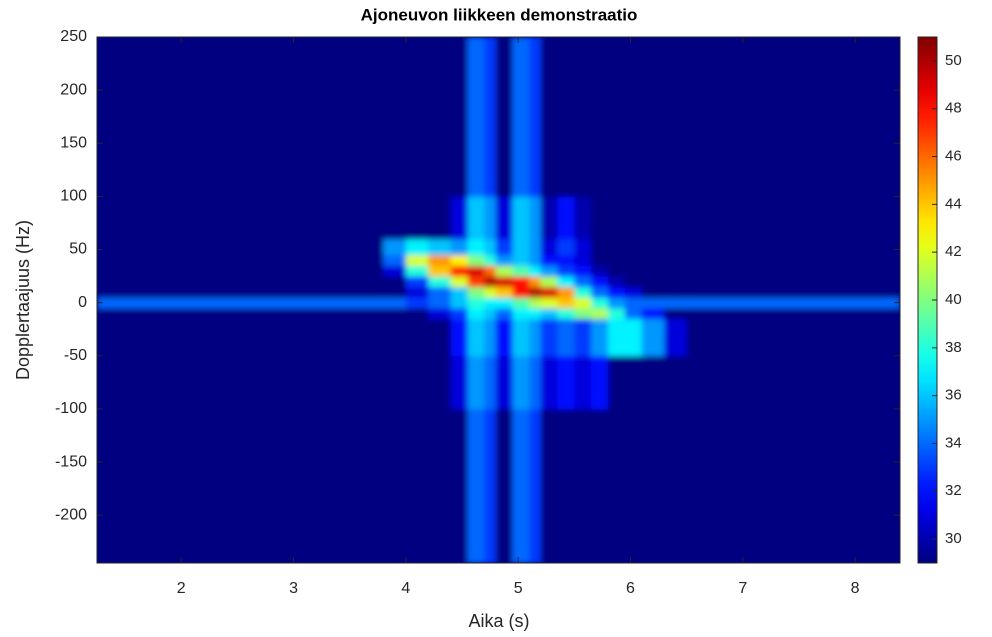  I want to click on colorbar-tick-label: 36, so click(953, 395).